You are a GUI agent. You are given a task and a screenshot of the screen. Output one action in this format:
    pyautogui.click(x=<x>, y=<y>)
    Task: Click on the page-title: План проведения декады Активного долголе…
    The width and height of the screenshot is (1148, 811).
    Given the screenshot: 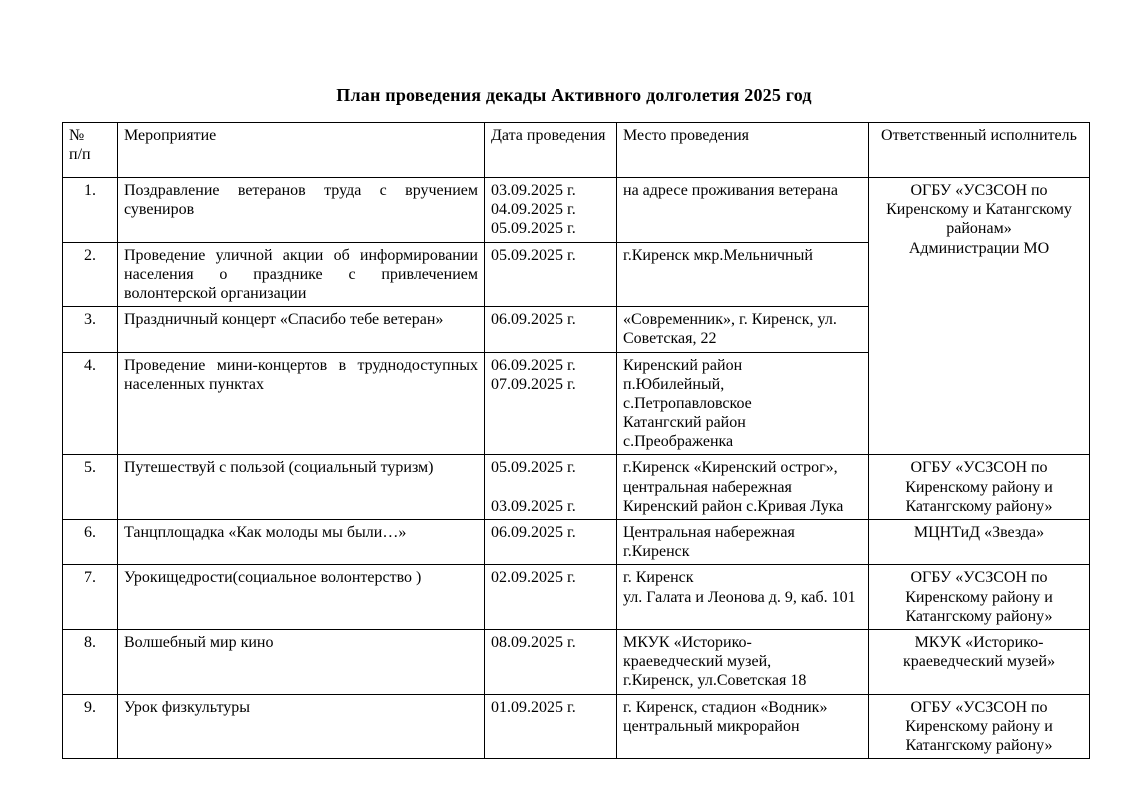 What is the action you would take?
    pyautogui.click(x=574, y=95)
    